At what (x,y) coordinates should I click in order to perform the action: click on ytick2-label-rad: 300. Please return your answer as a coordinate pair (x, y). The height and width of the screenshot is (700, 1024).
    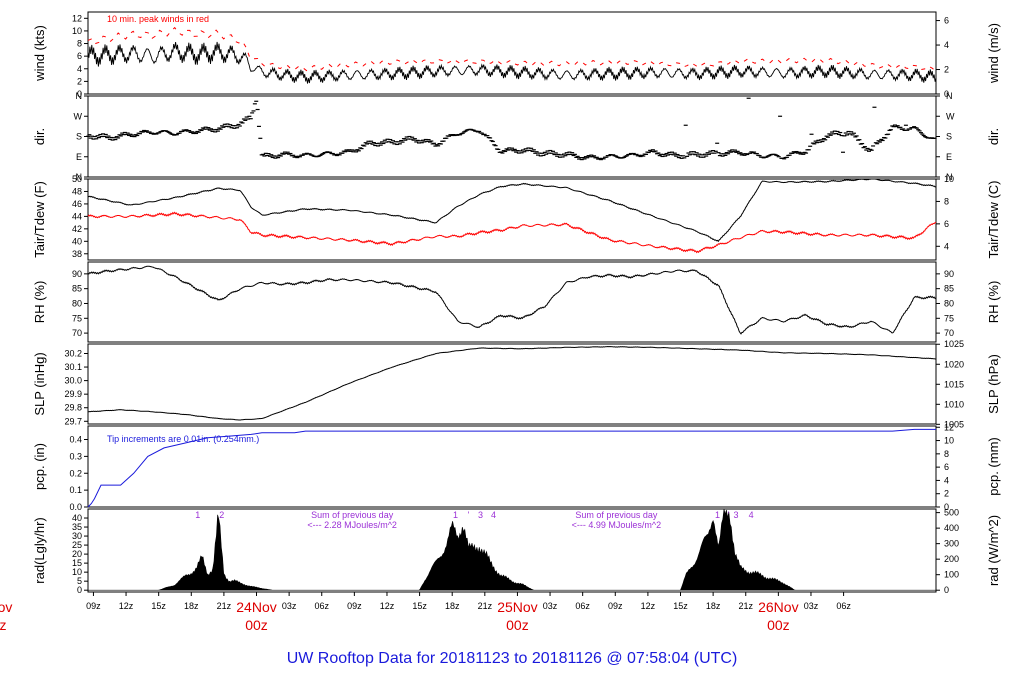
    Looking at the image, I should click on (951, 544).